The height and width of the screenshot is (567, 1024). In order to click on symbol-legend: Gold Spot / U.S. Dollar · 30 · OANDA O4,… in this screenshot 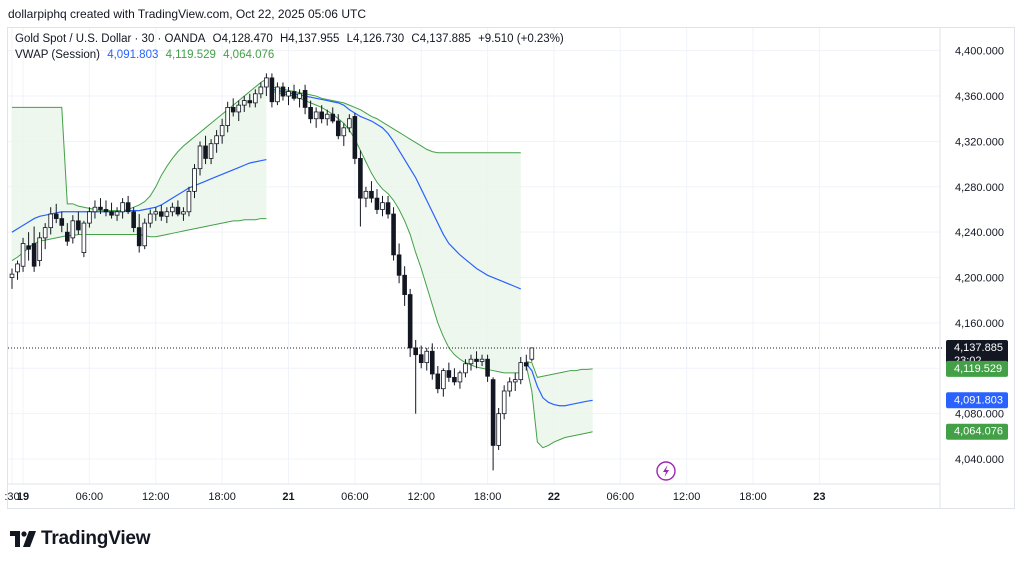, I will do `click(291, 39)`.